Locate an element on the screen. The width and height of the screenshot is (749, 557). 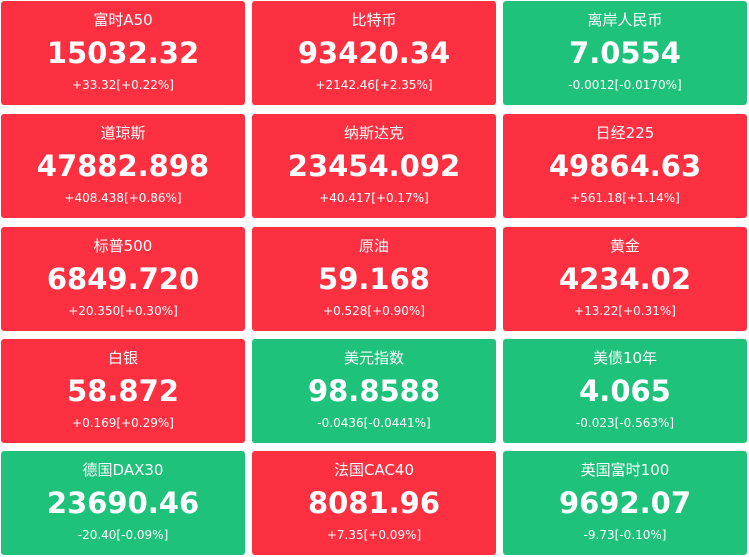
quote-tile-sp500: 标普500 6849.720 +20.350[+0.30%] is located at coordinates (123, 279).